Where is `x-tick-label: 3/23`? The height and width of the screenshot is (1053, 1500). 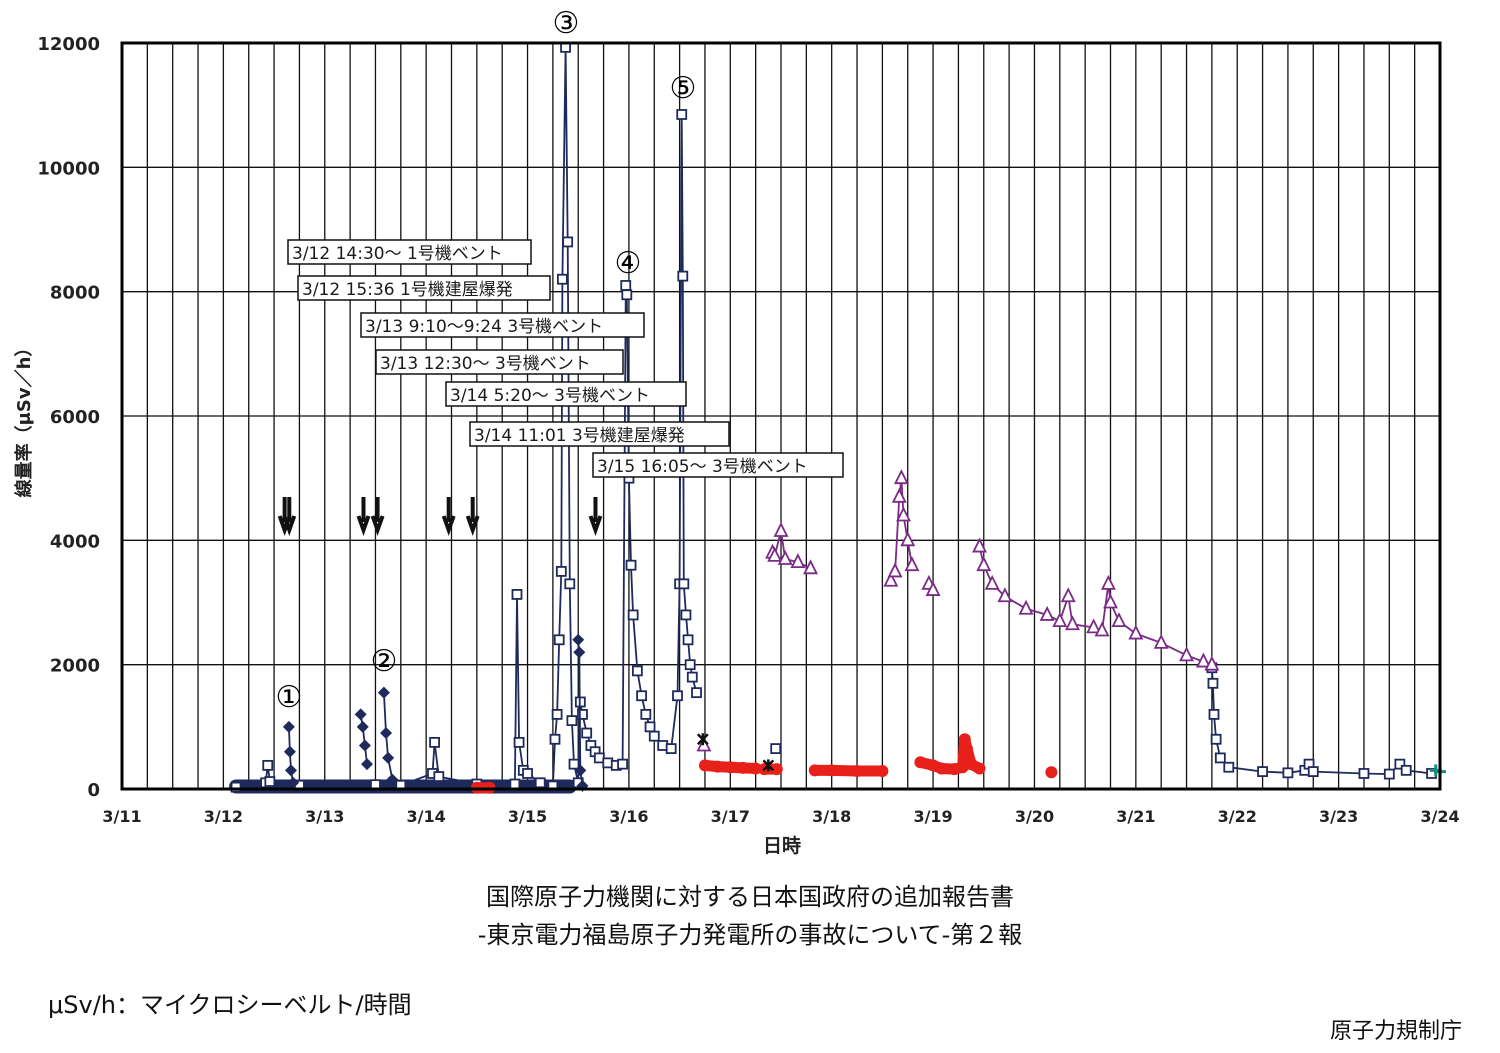 x-tick-label: 3/23 is located at coordinates (1338, 816).